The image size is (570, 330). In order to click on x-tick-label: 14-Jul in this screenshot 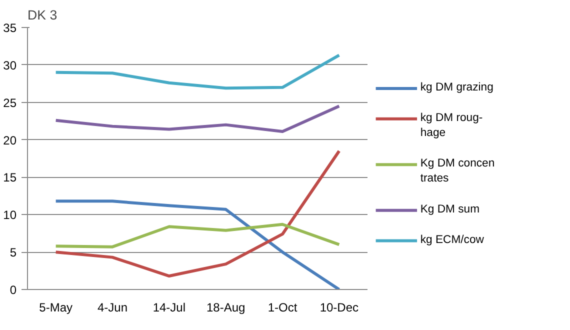, I will do `click(169, 307)`.